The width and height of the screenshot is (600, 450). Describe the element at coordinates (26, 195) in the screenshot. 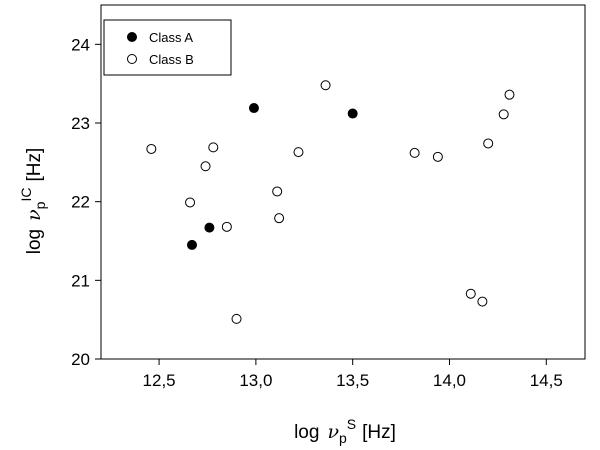

I see `y-axis-label-sup: IC` at that location.